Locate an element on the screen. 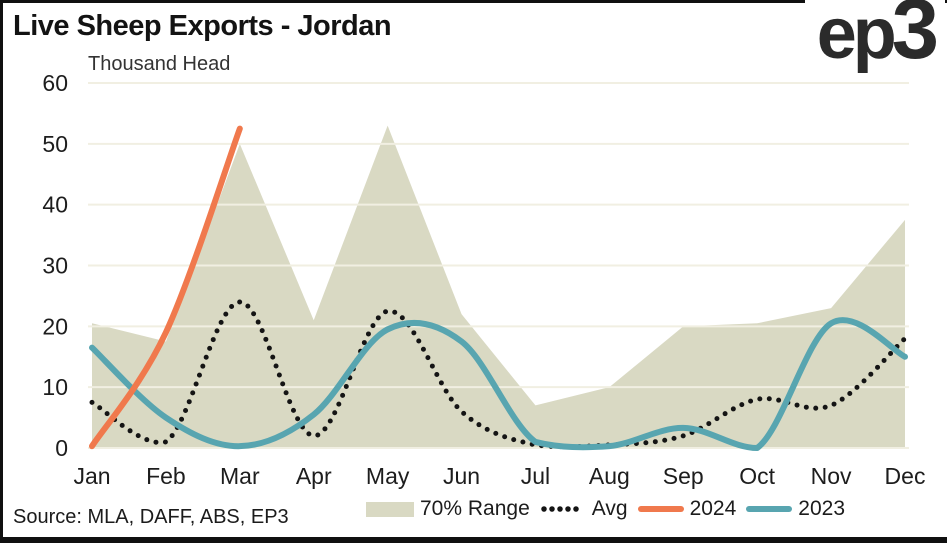 This screenshot has width=947, height=543. legend-label: 2023 is located at coordinates (821, 508).